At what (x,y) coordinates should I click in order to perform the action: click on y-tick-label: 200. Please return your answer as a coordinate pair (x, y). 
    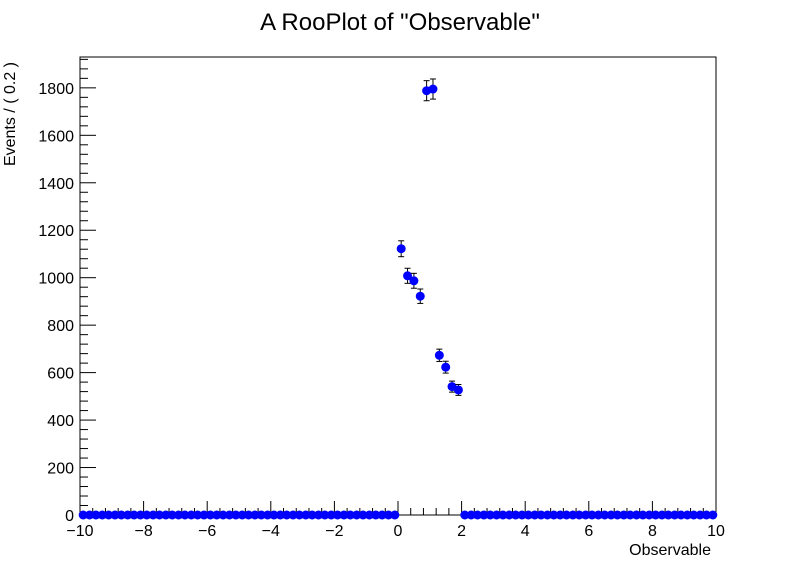
    Looking at the image, I should click on (60, 469).